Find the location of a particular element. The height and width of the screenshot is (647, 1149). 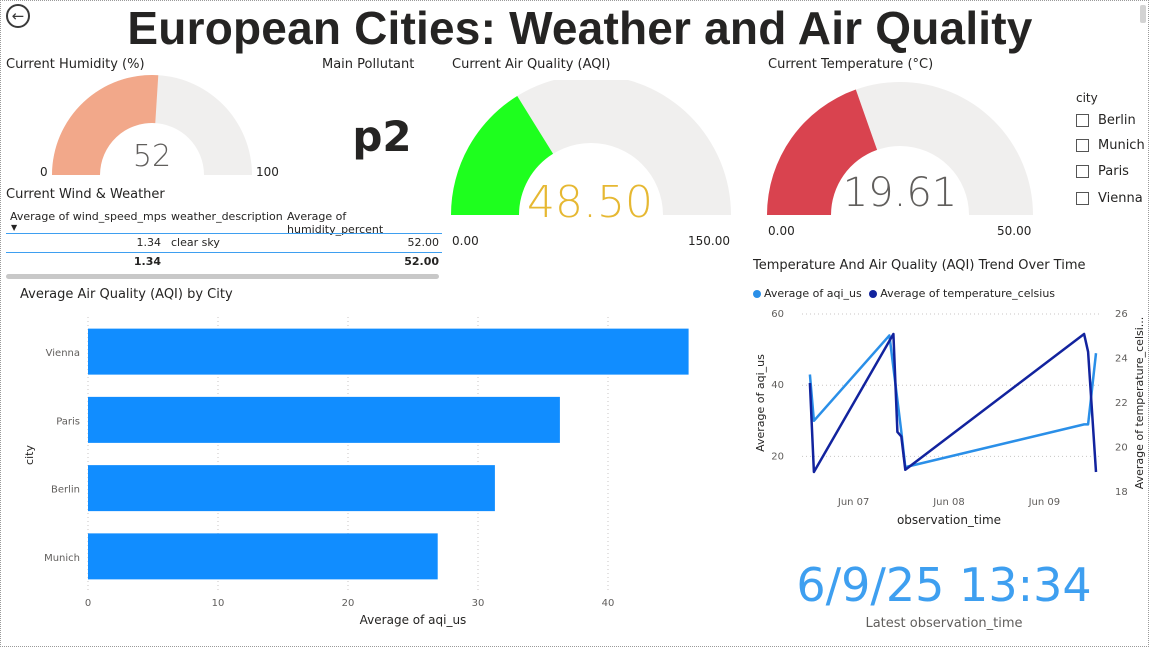

legend-label-temperature: Average of temperature_celsius is located at coordinates (968, 293).